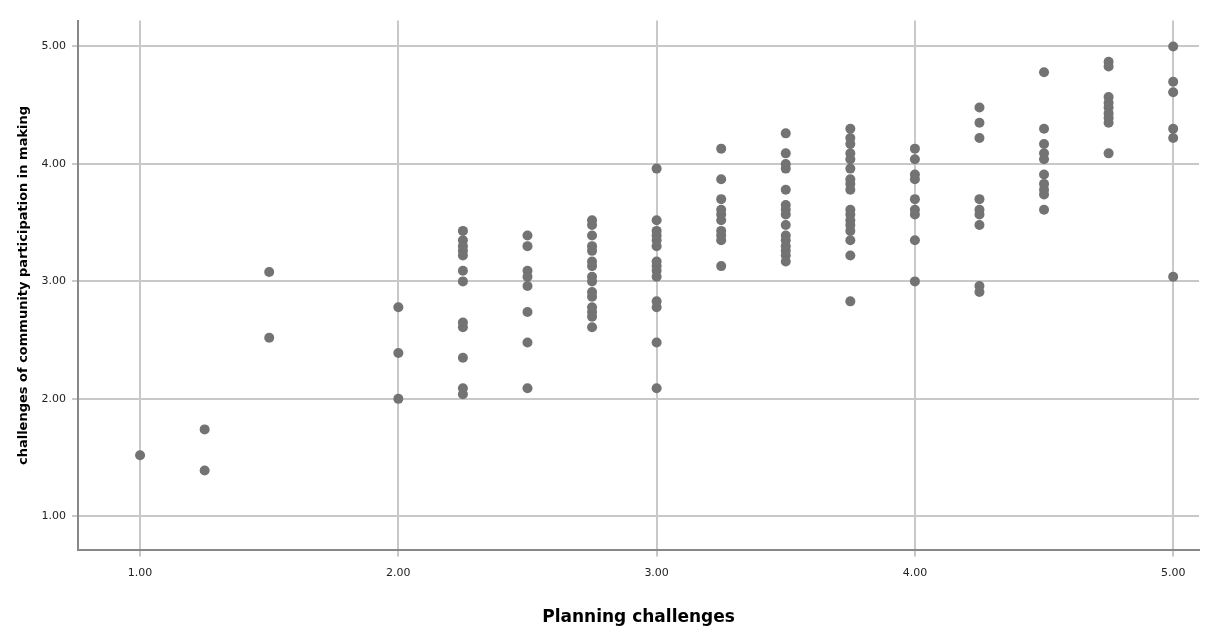 The height and width of the screenshot is (640, 1212). Describe the element at coordinates (398, 572) in the screenshot. I see `x-tick-label: 2.00` at that location.